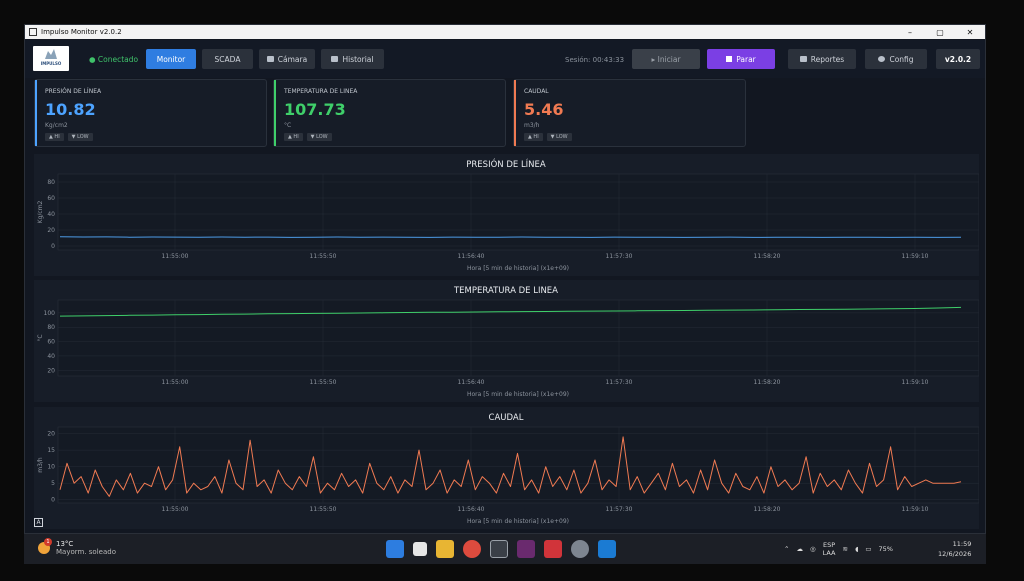 This screenshot has width=1024, height=581. What do you see at coordinates (50, 313) in the screenshot?
I see `y-tick-label: 100` at bounding box center [50, 313].